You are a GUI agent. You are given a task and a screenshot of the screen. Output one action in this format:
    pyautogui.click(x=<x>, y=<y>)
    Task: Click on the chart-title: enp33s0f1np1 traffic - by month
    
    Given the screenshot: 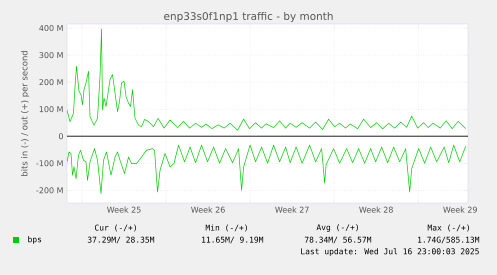 What is the action you would take?
    pyautogui.click(x=248, y=17)
    